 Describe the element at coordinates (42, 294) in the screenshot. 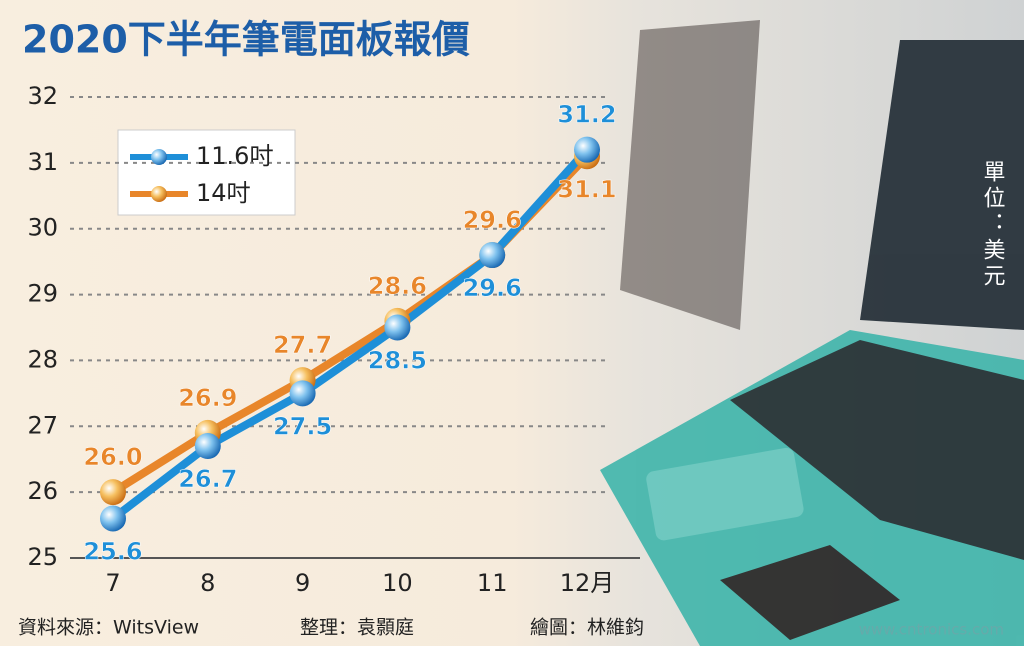

I see `y-tick-label: 29` at that location.